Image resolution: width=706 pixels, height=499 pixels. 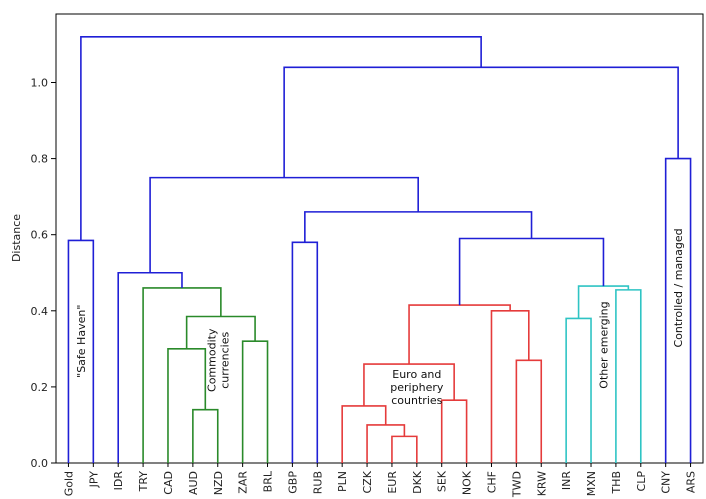 What do you see at coordinates (16, 238) in the screenshot?
I see `y-axis-title: Distance` at bounding box center [16, 238].